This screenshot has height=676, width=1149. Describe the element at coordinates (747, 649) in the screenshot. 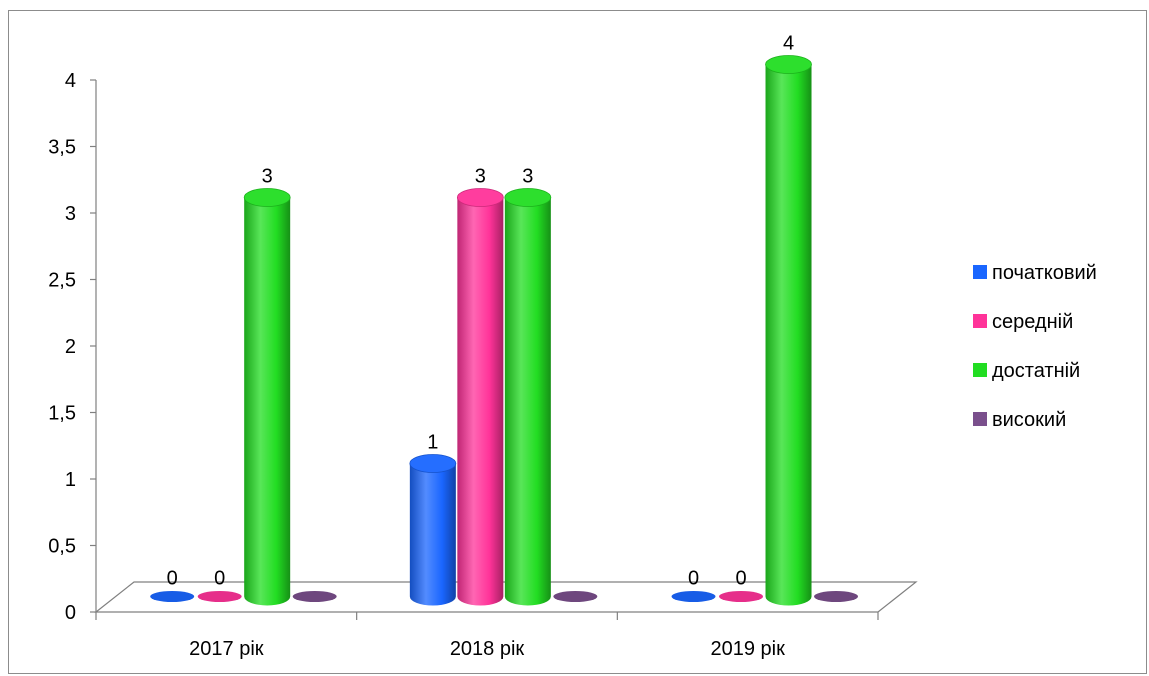

I see `x-tick-label: 2019 рік` at that location.